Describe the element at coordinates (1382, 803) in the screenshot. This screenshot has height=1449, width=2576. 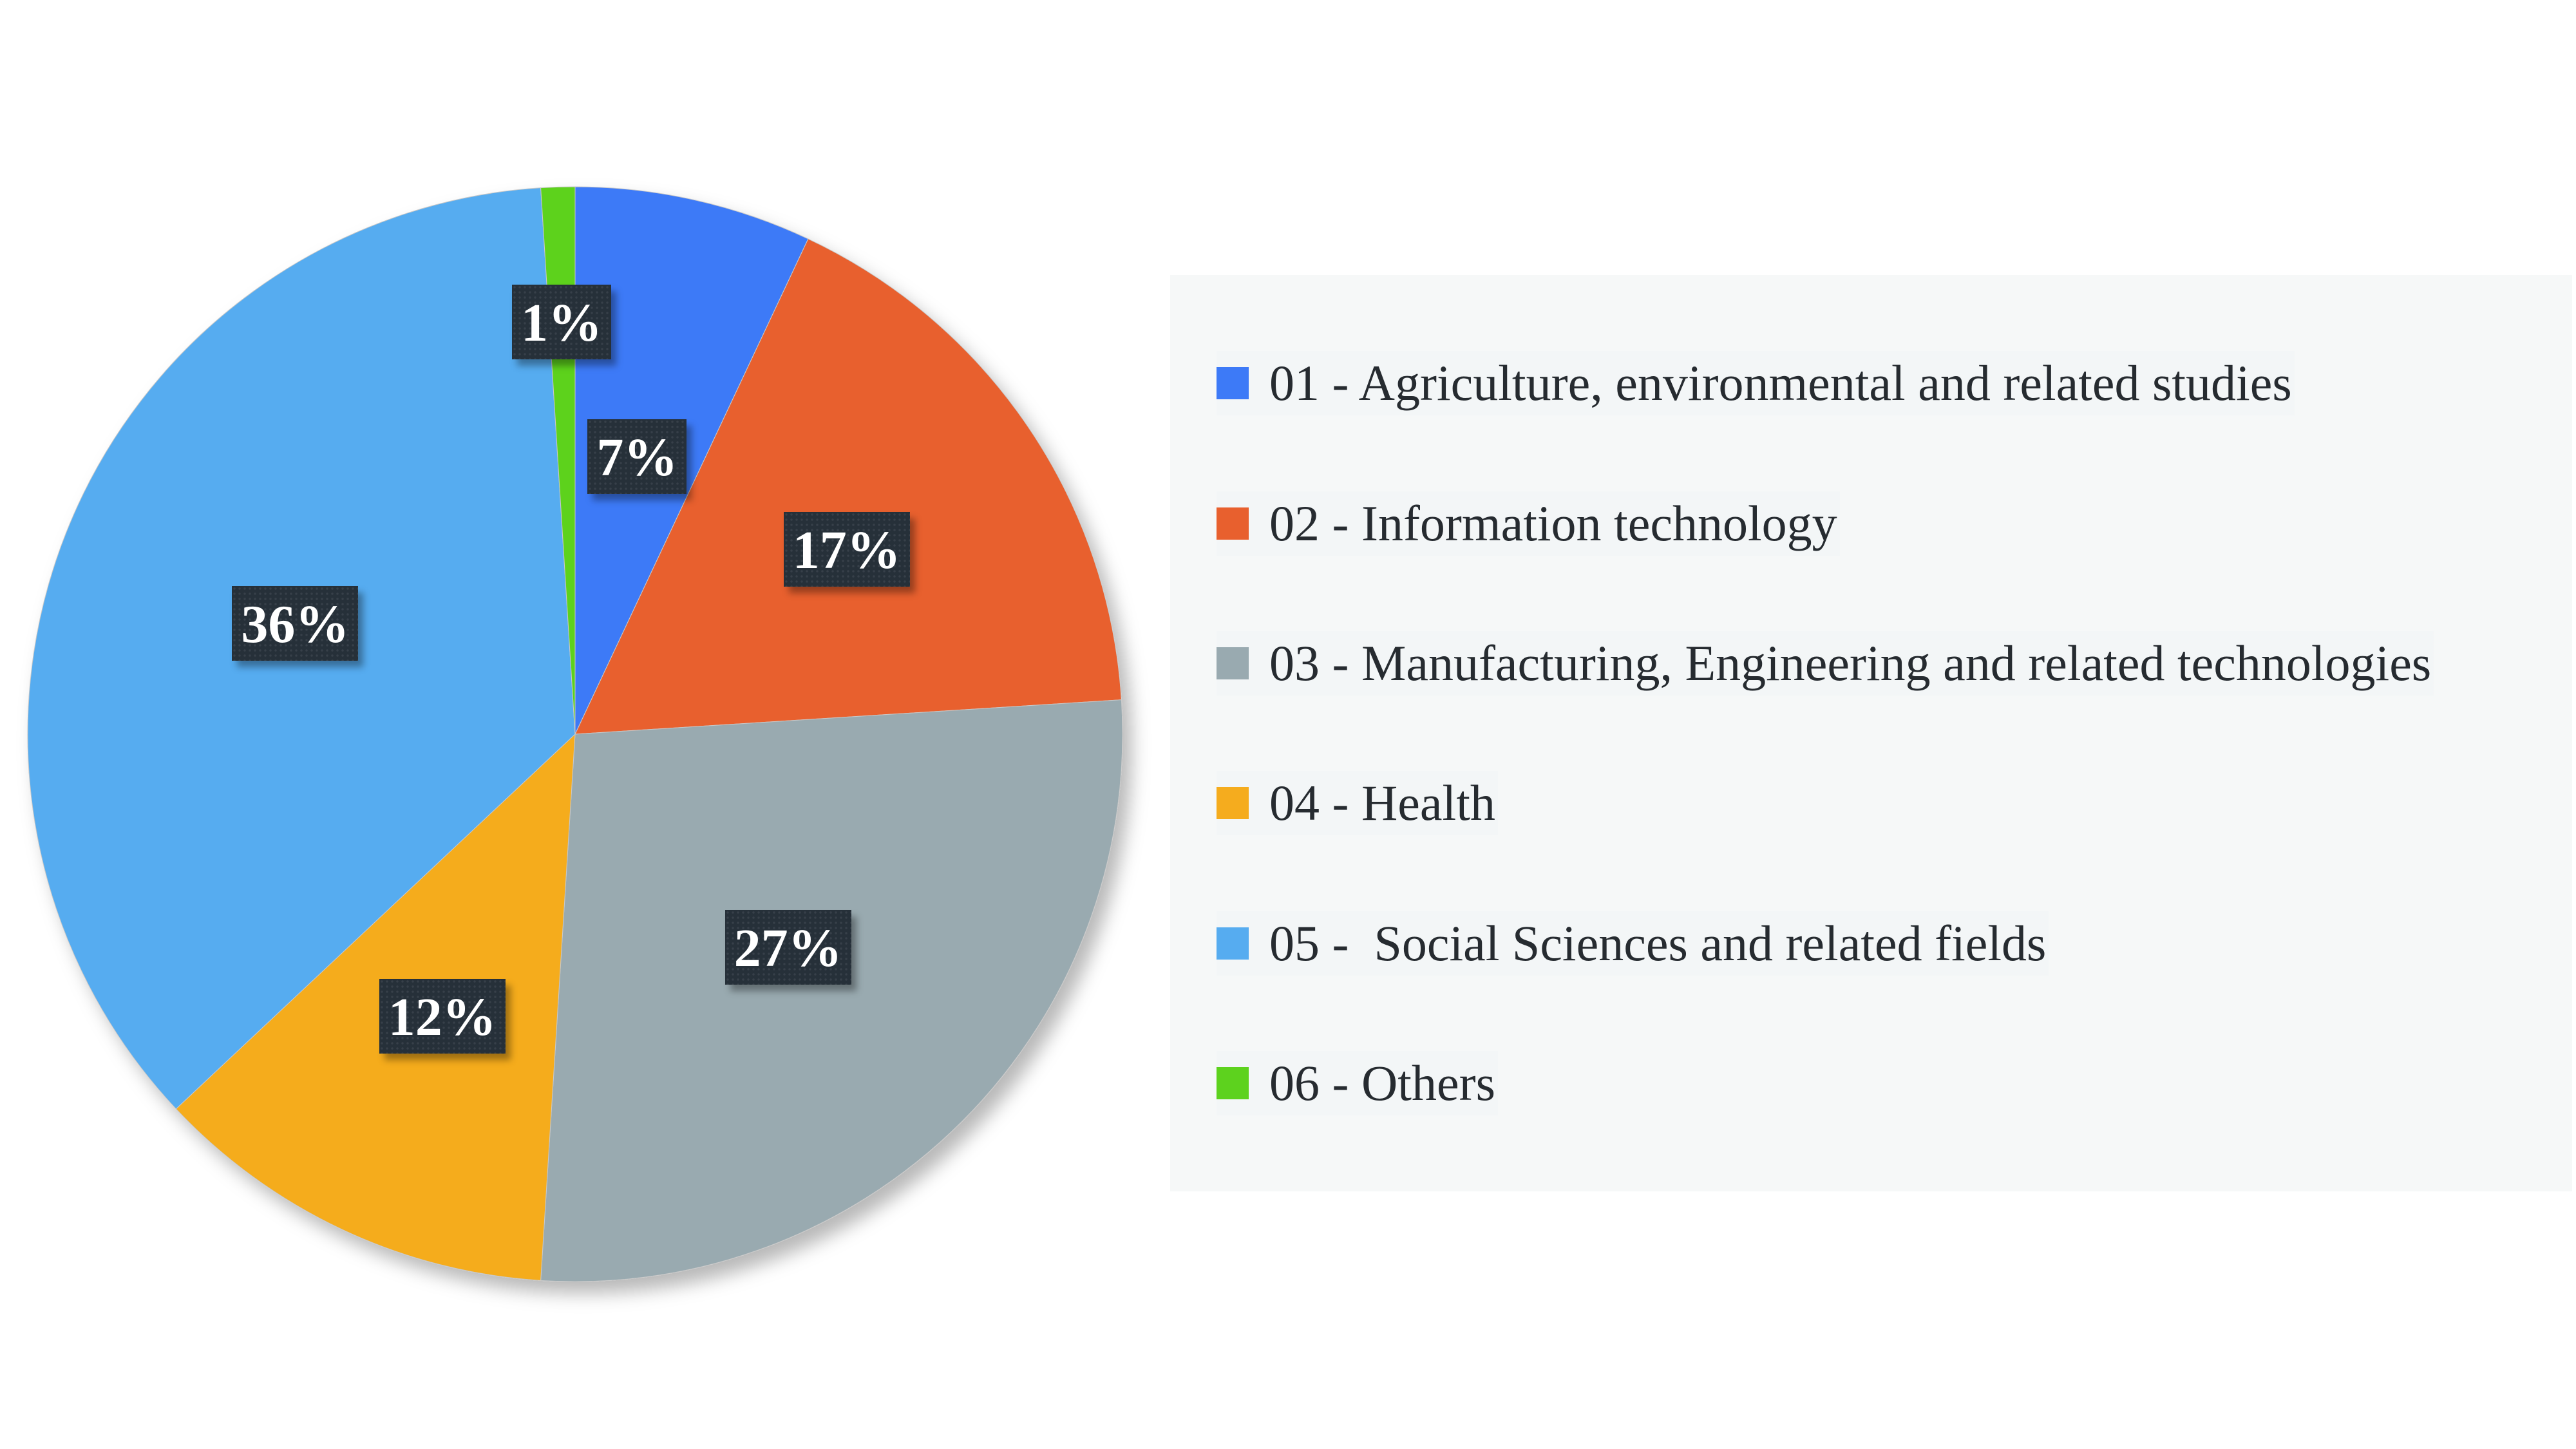
I see `legend-label: 04 - Health` at that location.